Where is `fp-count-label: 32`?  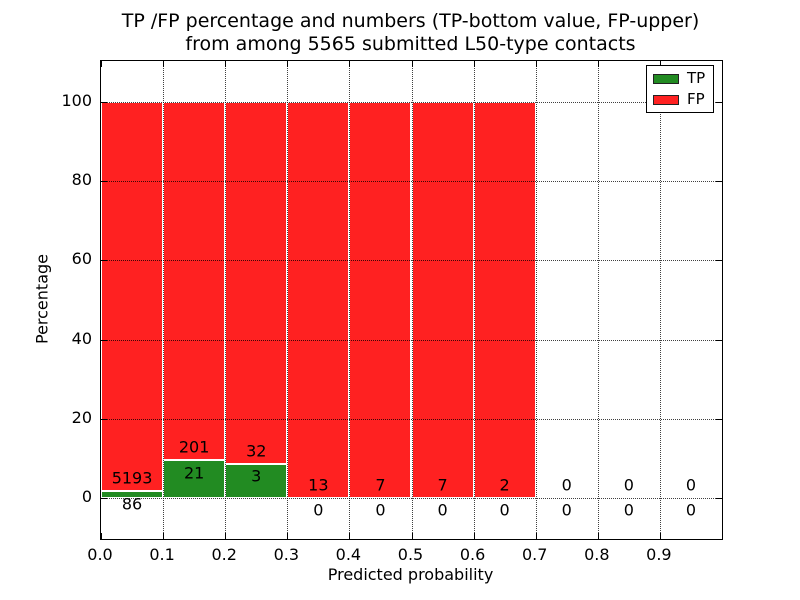 fp-count-label: 32 is located at coordinates (256, 451).